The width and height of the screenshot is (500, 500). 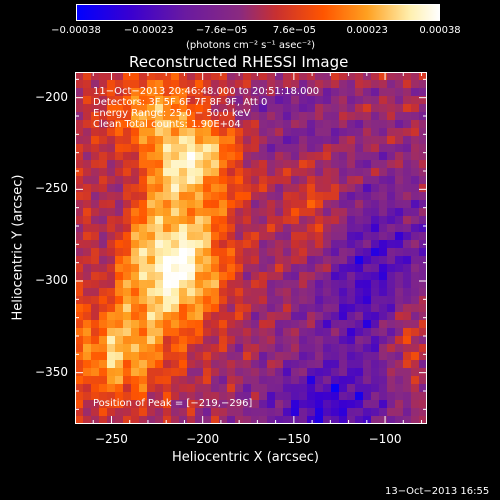 I want to click on x-axis-label: Heliocentric X (arcsec), so click(x=245, y=457).